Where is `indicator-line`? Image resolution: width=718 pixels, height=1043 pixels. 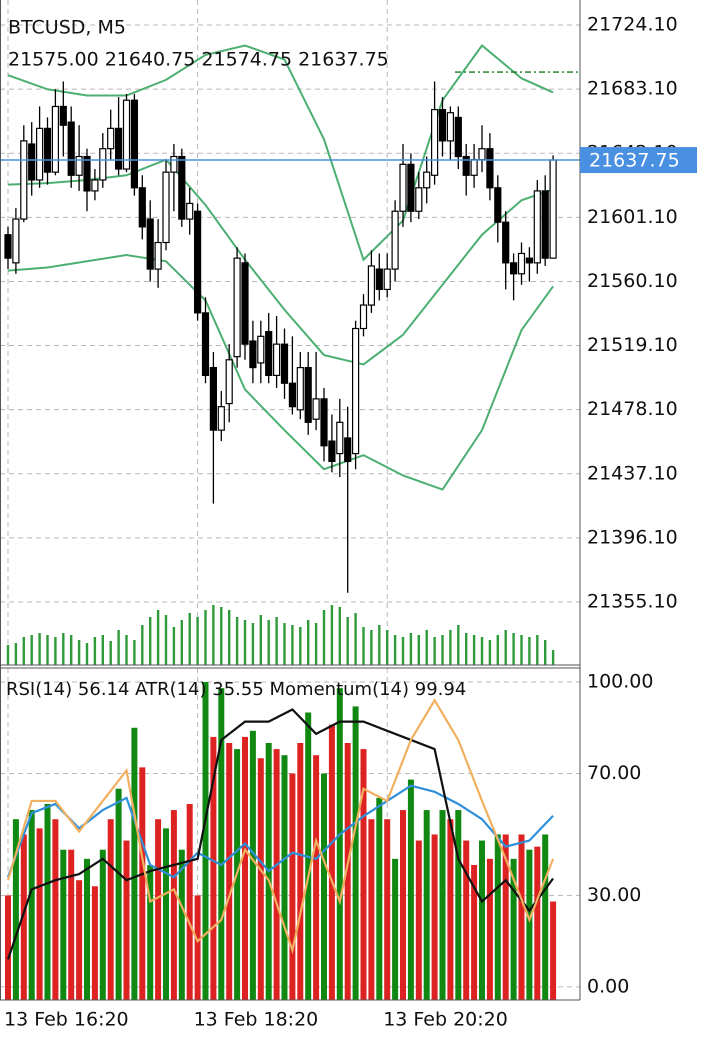
indicator-line is located at coordinates (280, 831).